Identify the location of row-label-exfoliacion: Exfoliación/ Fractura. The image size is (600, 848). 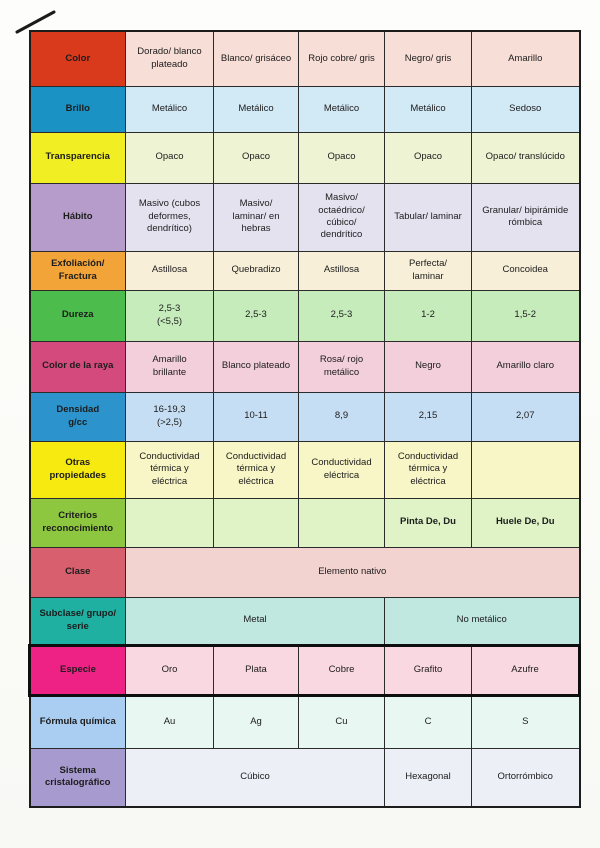
(77, 270).